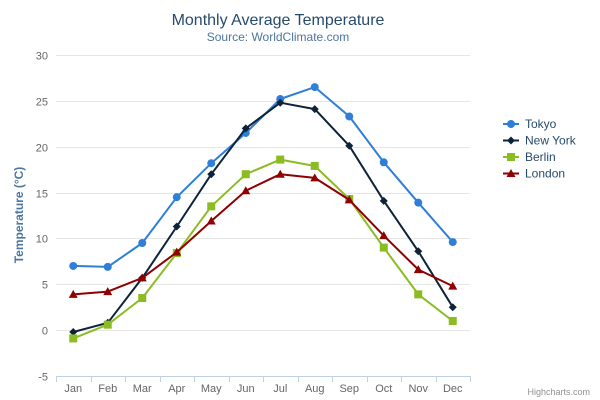 This screenshot has width=600, height=400. Describe the element at coordinates (42, 149) in the screenshot. I see `y-tick-label: 20` at that location.